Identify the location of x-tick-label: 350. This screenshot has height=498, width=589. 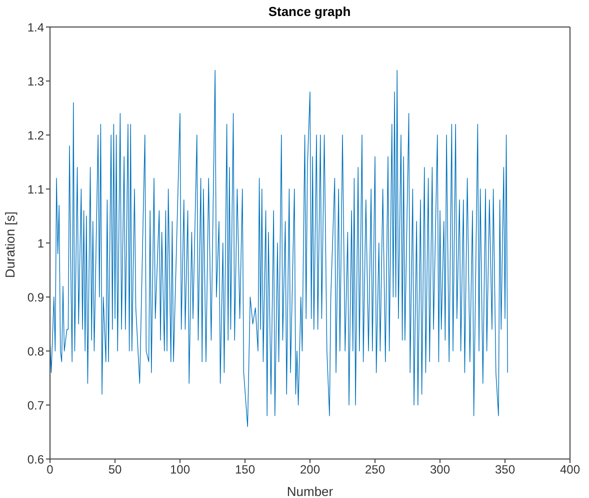
(505, 469).